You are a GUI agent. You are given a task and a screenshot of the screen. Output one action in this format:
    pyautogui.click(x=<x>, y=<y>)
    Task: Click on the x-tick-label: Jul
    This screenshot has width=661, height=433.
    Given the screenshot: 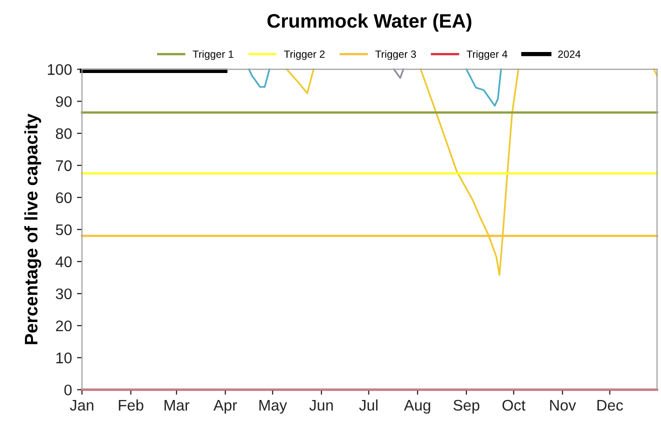 What is the action you would take?
    pyautogui.click(x=368, y=405)
    